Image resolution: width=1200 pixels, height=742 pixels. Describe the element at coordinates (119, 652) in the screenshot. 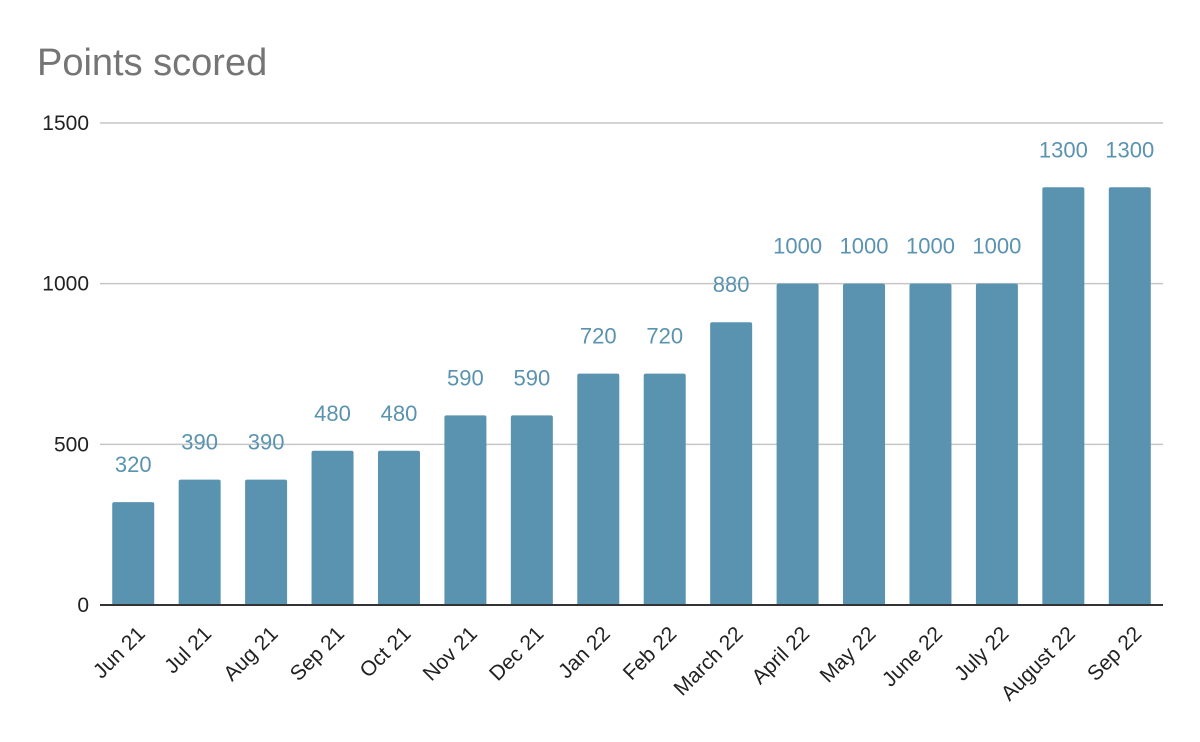

I see `x-tick-label: Jun 21` at that location.